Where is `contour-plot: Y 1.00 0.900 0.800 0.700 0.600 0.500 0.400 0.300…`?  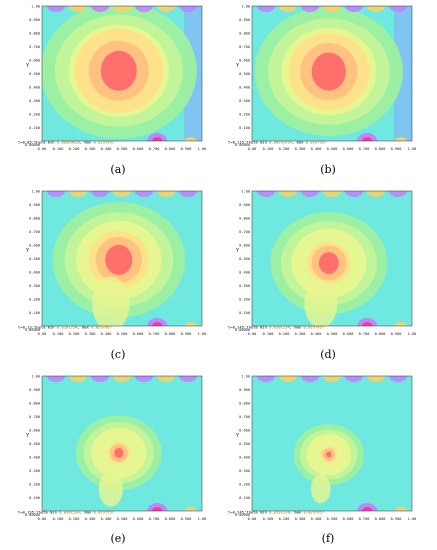 contour-plot: Y 1.00 0.900 0.800 0.700 0.600 0.500 0.400 0.300… is located at coordinates (112, 448).